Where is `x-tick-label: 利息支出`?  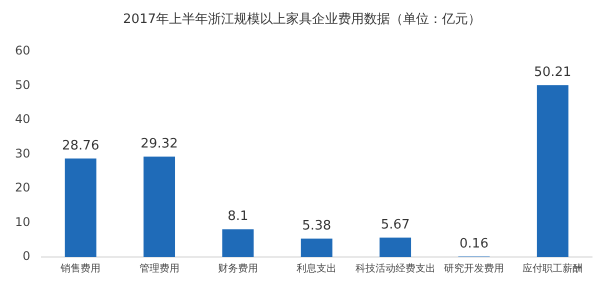
x-tick-label: 利息支出 is located at coordinates (316, 268).